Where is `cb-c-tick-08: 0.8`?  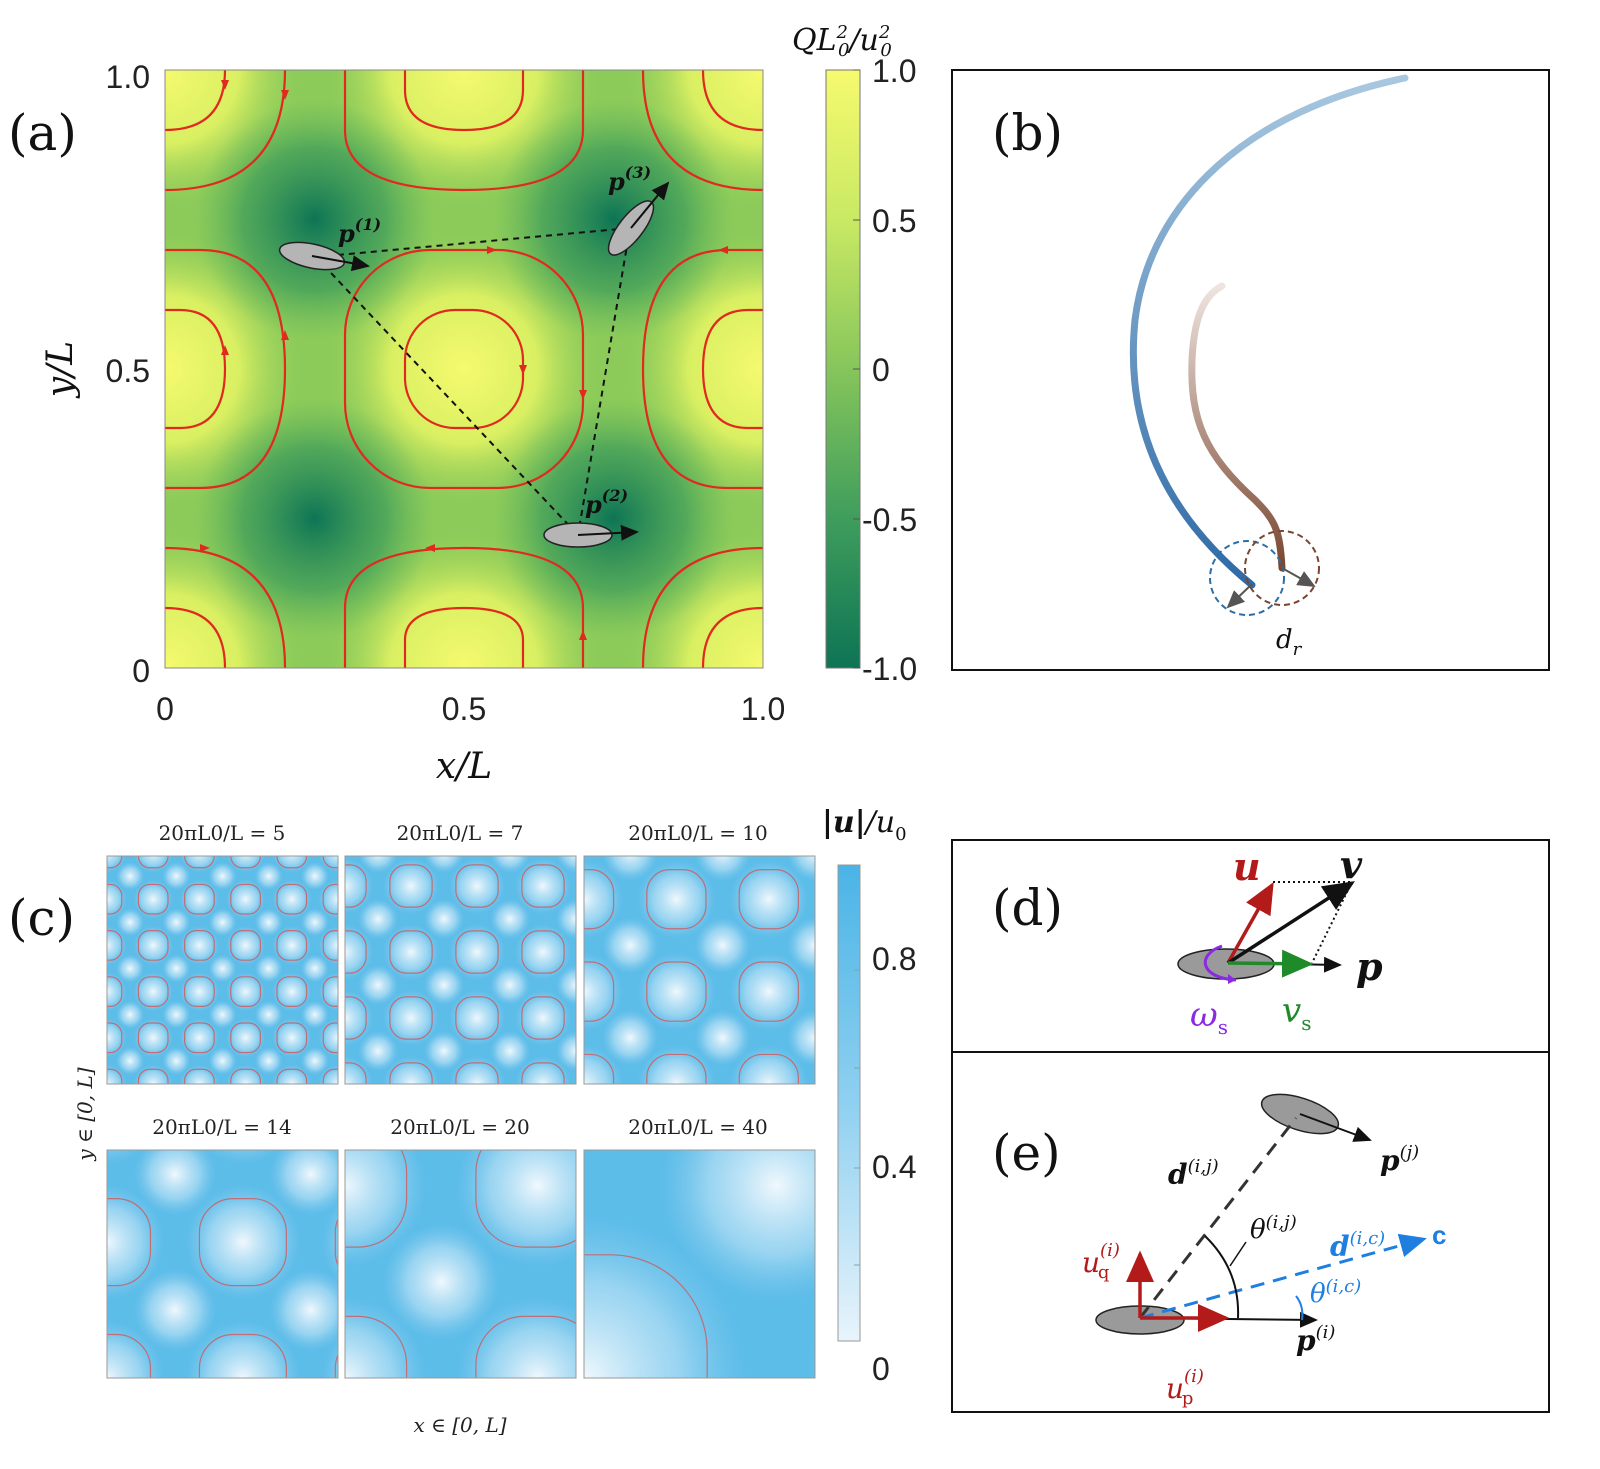 cb-c-tick-08: 0.8 is located at coordinates (894, 959).